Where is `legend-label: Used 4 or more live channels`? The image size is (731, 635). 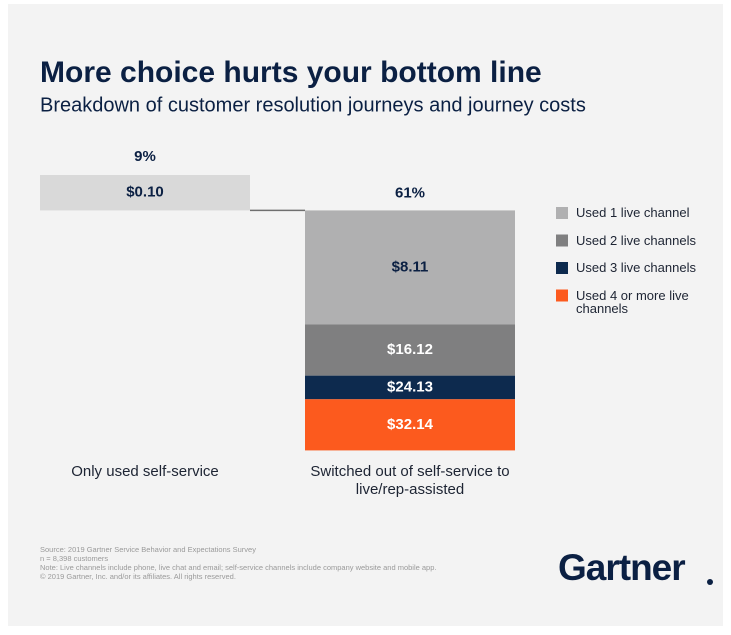
legend-label: Used 4 or more live channels is located at coordinates (632, 301).